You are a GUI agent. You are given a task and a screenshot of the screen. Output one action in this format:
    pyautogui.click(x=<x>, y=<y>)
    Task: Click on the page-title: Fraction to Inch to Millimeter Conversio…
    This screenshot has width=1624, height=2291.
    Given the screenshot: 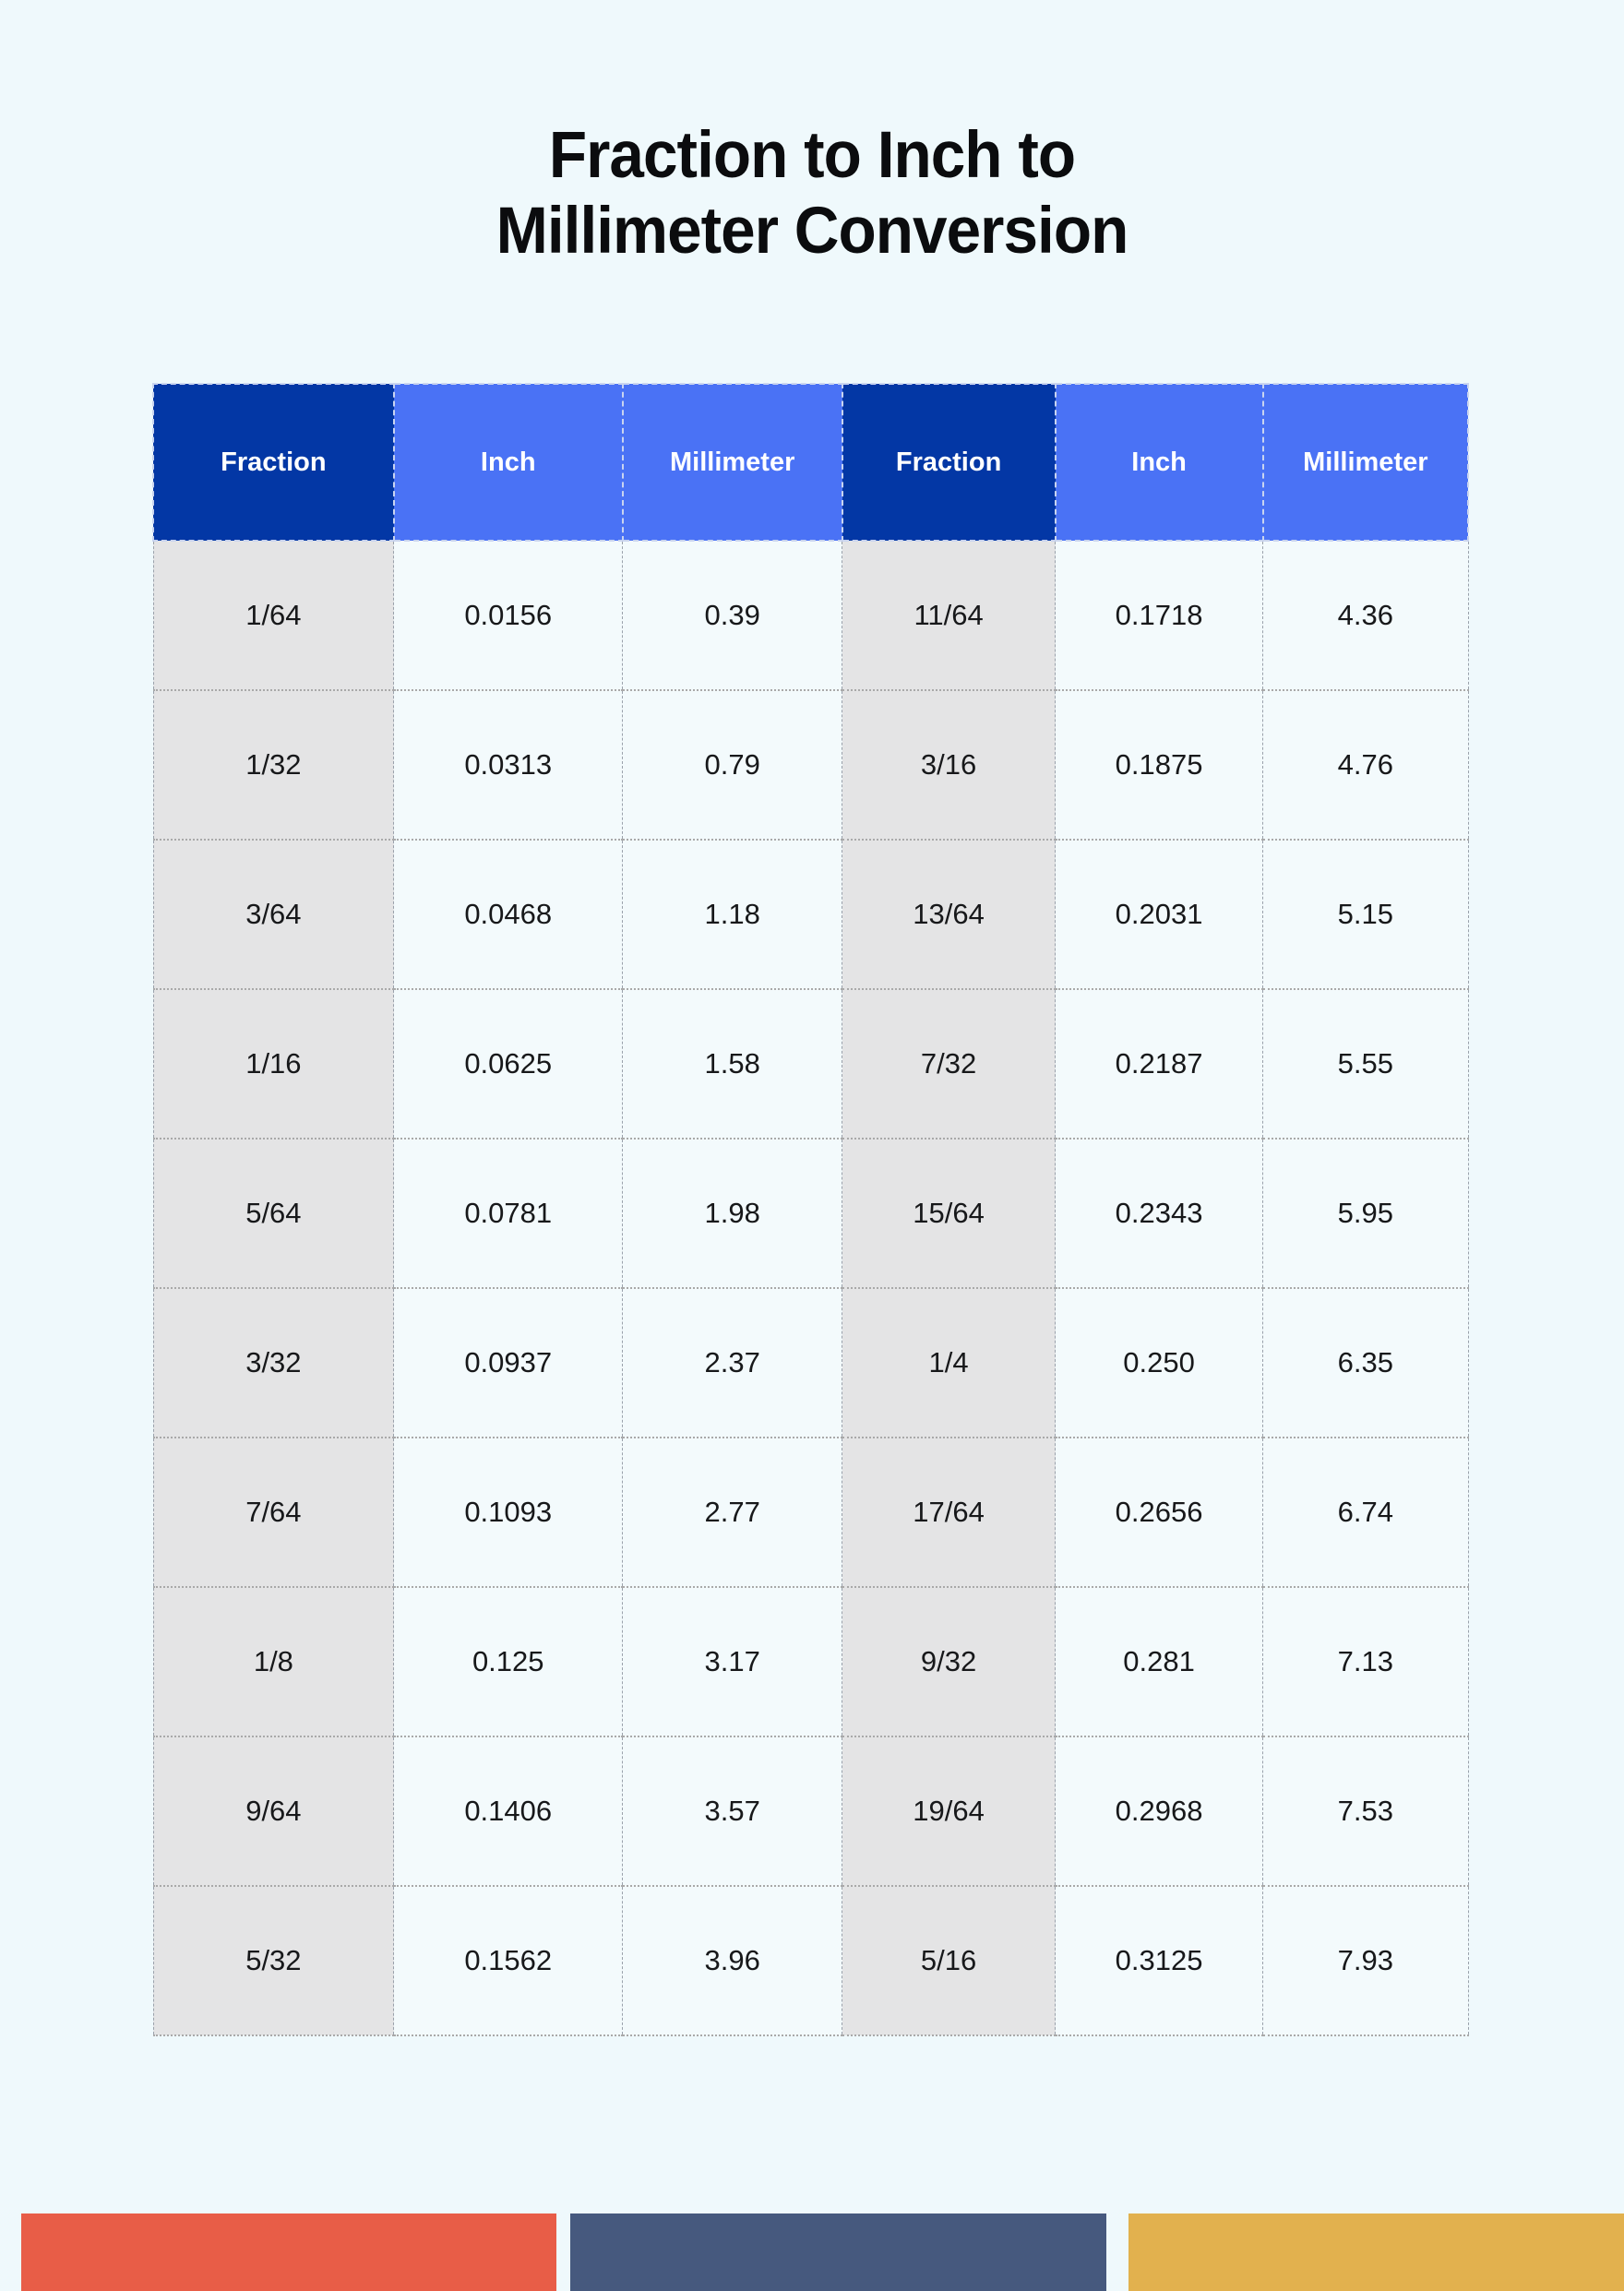 What is the action you would take?
    pyautogui.click(x=812, y=193)
    